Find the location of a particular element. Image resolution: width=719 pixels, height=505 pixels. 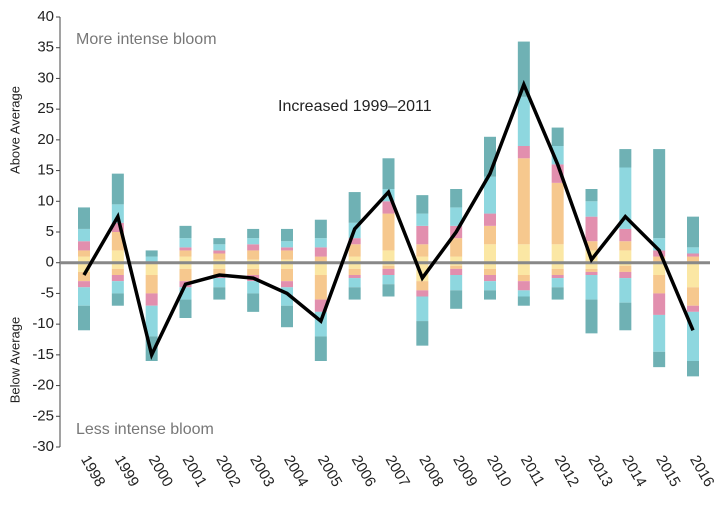

y-tick-label: 35 is located at coordinates (45, 47).